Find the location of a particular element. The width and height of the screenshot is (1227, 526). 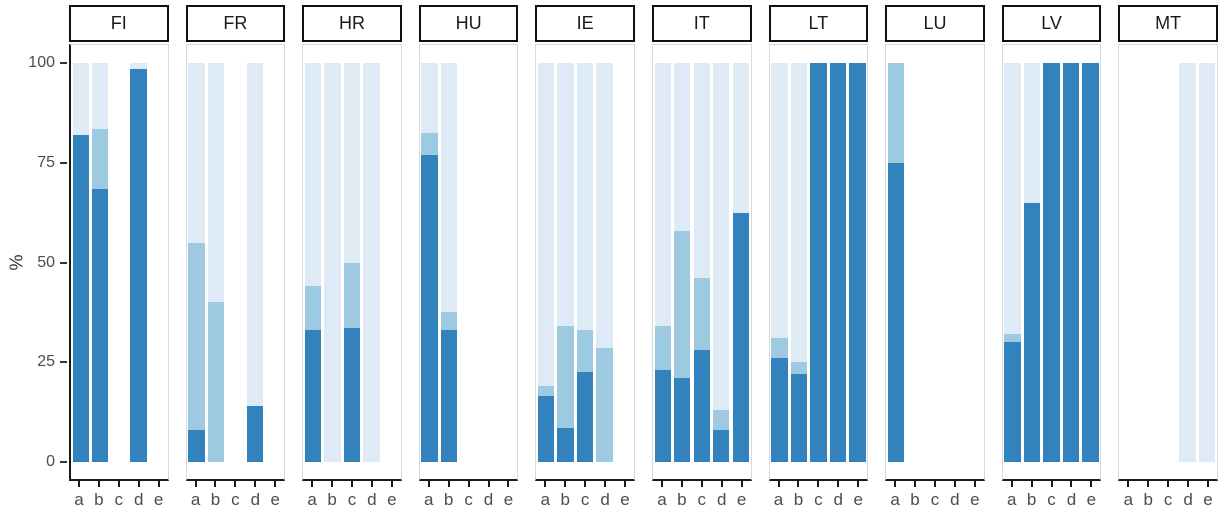

facet-strip-label: LU is located at coordinates (935, 23).